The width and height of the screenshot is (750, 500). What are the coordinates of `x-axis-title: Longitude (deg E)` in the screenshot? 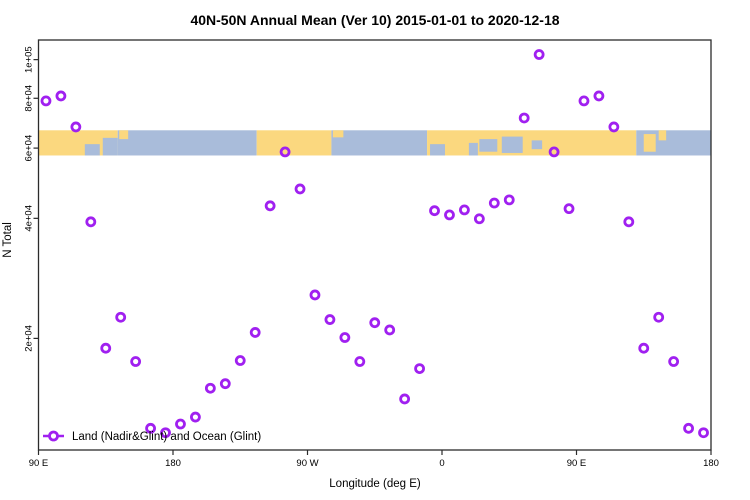 It's located at (375, 484).